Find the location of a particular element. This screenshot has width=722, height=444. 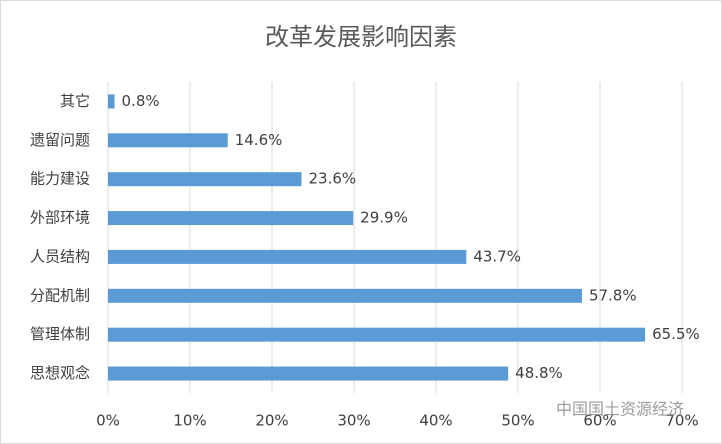

x-tick-label: 40% is located at coordinates (435, 421).